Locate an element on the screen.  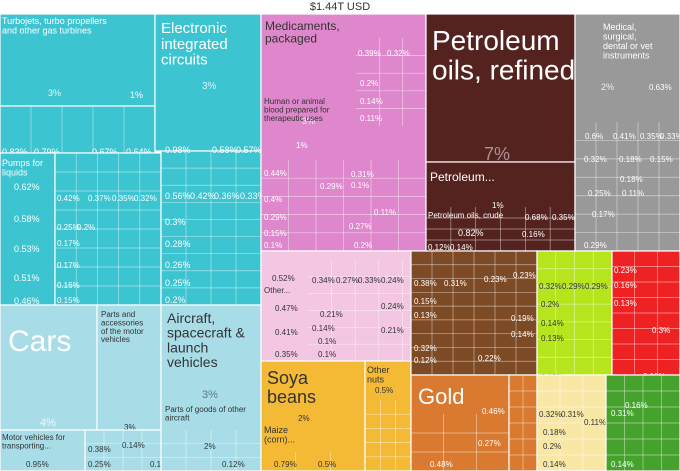
cell-parts-accessories is located at coordinates (129, 367).